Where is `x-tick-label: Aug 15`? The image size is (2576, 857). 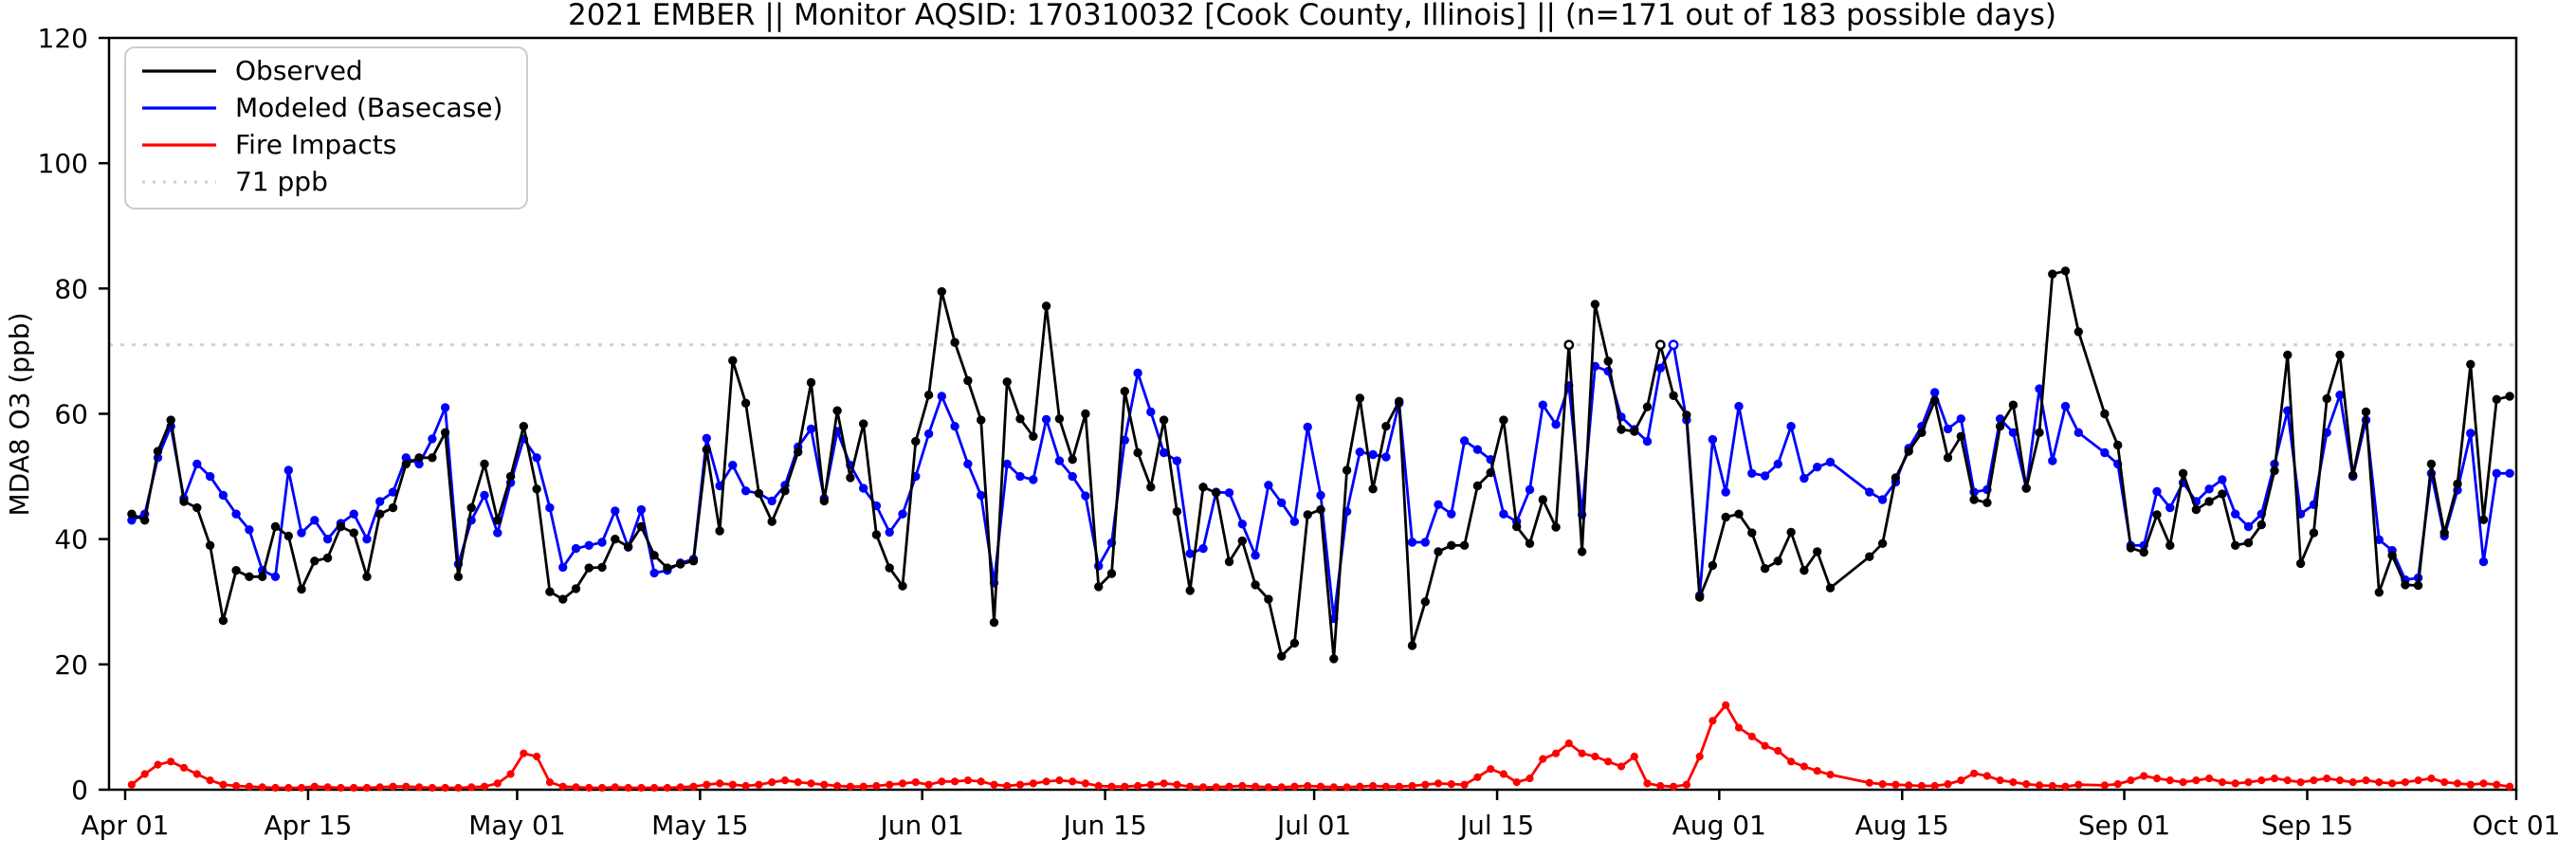 x-tick-label: Aug 15 is located at coordinates (1902, 825).